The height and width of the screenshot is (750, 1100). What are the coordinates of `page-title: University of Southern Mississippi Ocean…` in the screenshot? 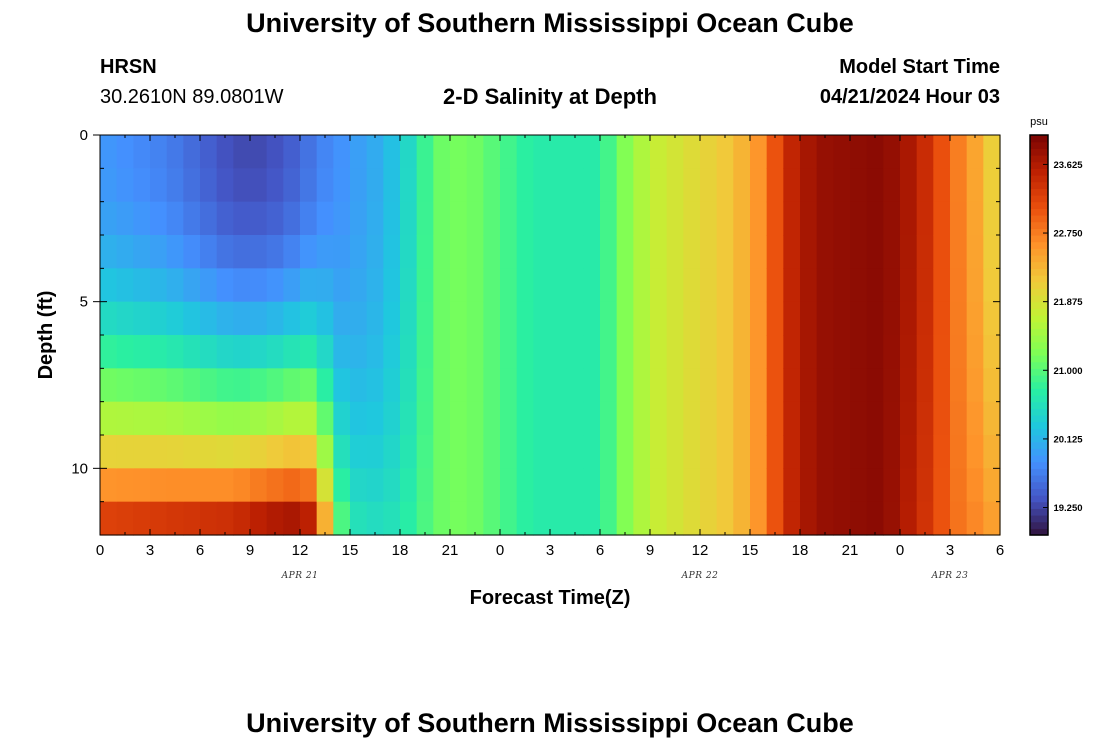 It's located at (550, 23).